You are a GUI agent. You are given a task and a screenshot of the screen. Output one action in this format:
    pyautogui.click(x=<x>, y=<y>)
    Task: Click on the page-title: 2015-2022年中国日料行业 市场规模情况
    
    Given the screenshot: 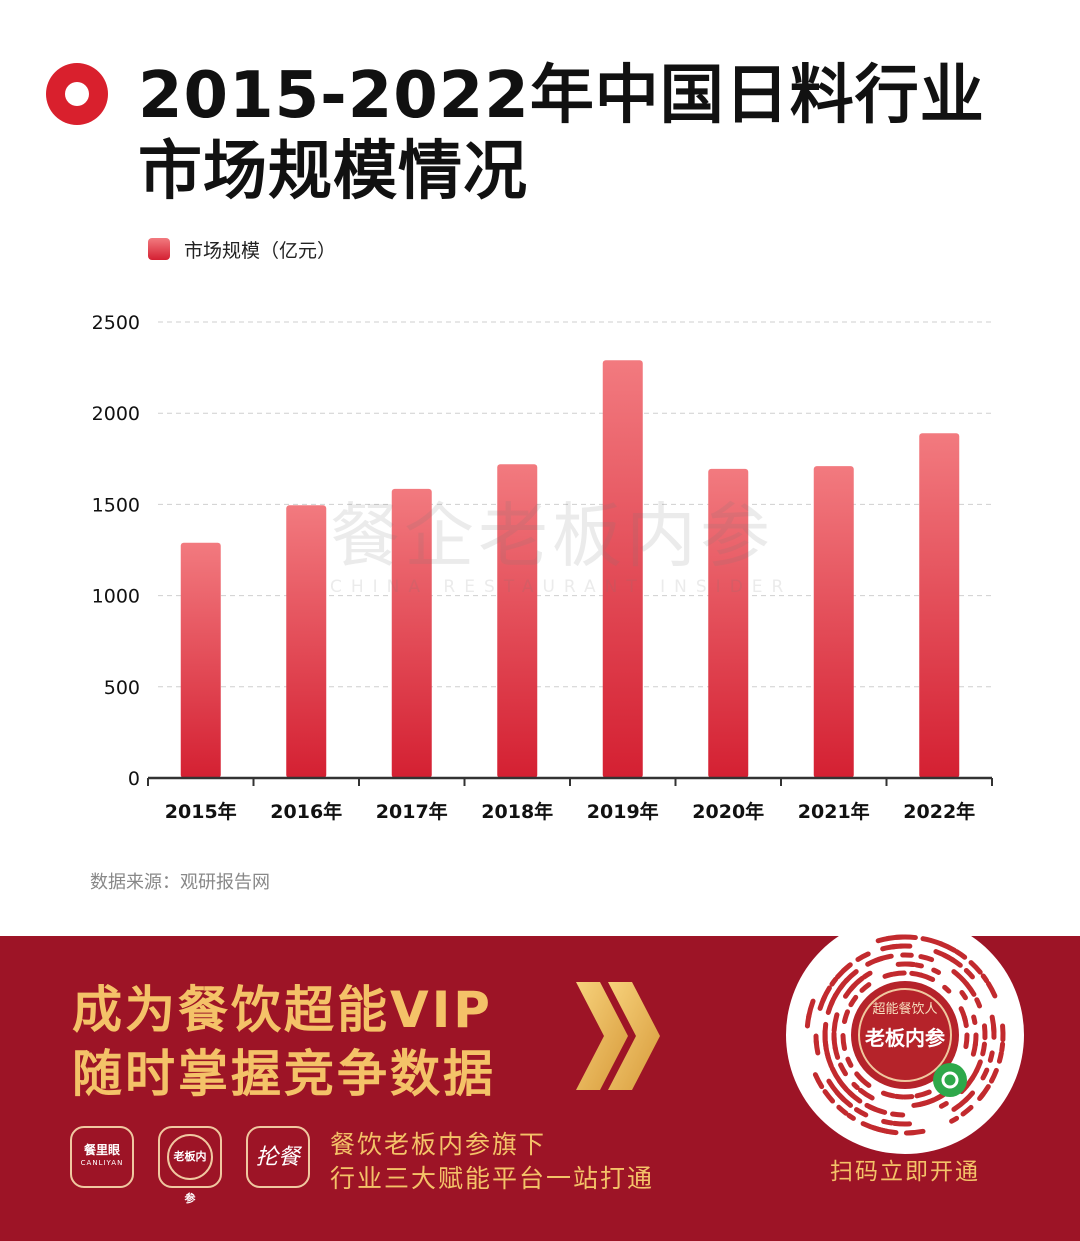 What is the action you would take?
    pyautogui.click(x=588, y=134)
    